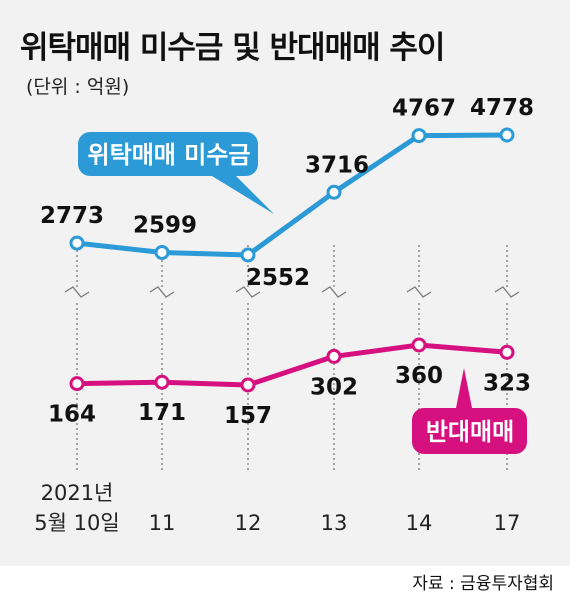 The image size is (570, 594). Describe the element at coordinates (469, 411) in the screenshot. I see `series-2-callout` at that location.